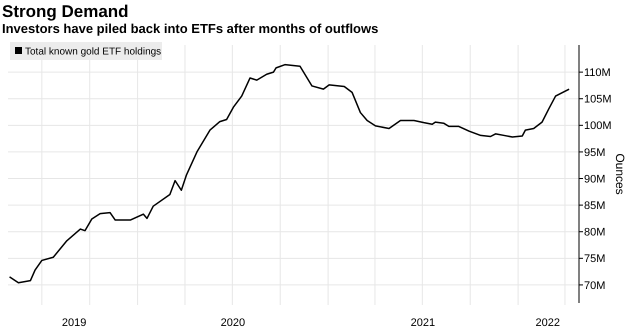  What do you see at coordinates (595, 232) in the screenshot?
I see `y-tick-label: 80M` at bounding box center [595, 232].